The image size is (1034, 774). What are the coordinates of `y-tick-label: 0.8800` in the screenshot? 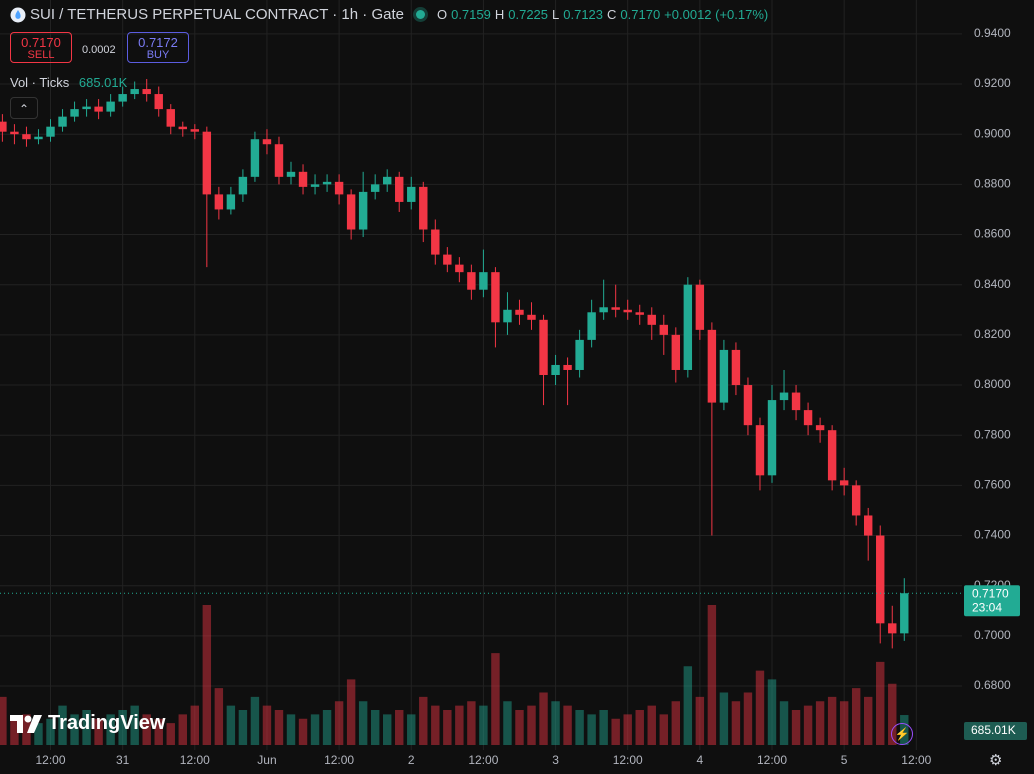 It's located at (992, 184).